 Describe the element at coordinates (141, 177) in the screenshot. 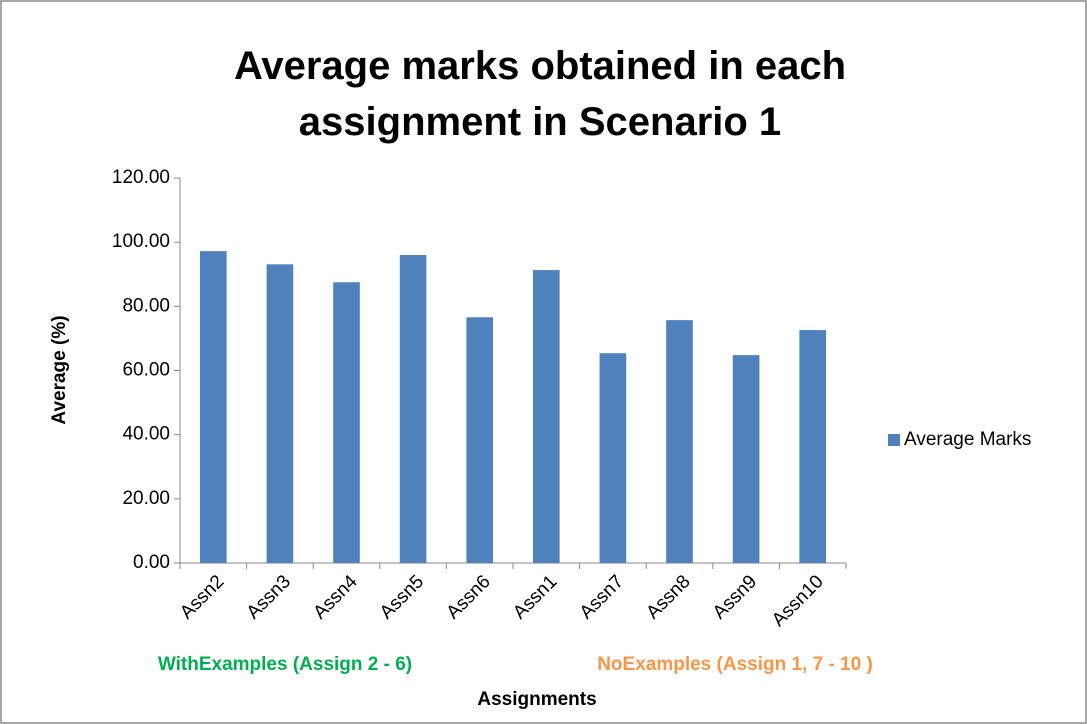

I see `y-tick-label: 120.00` at that location.